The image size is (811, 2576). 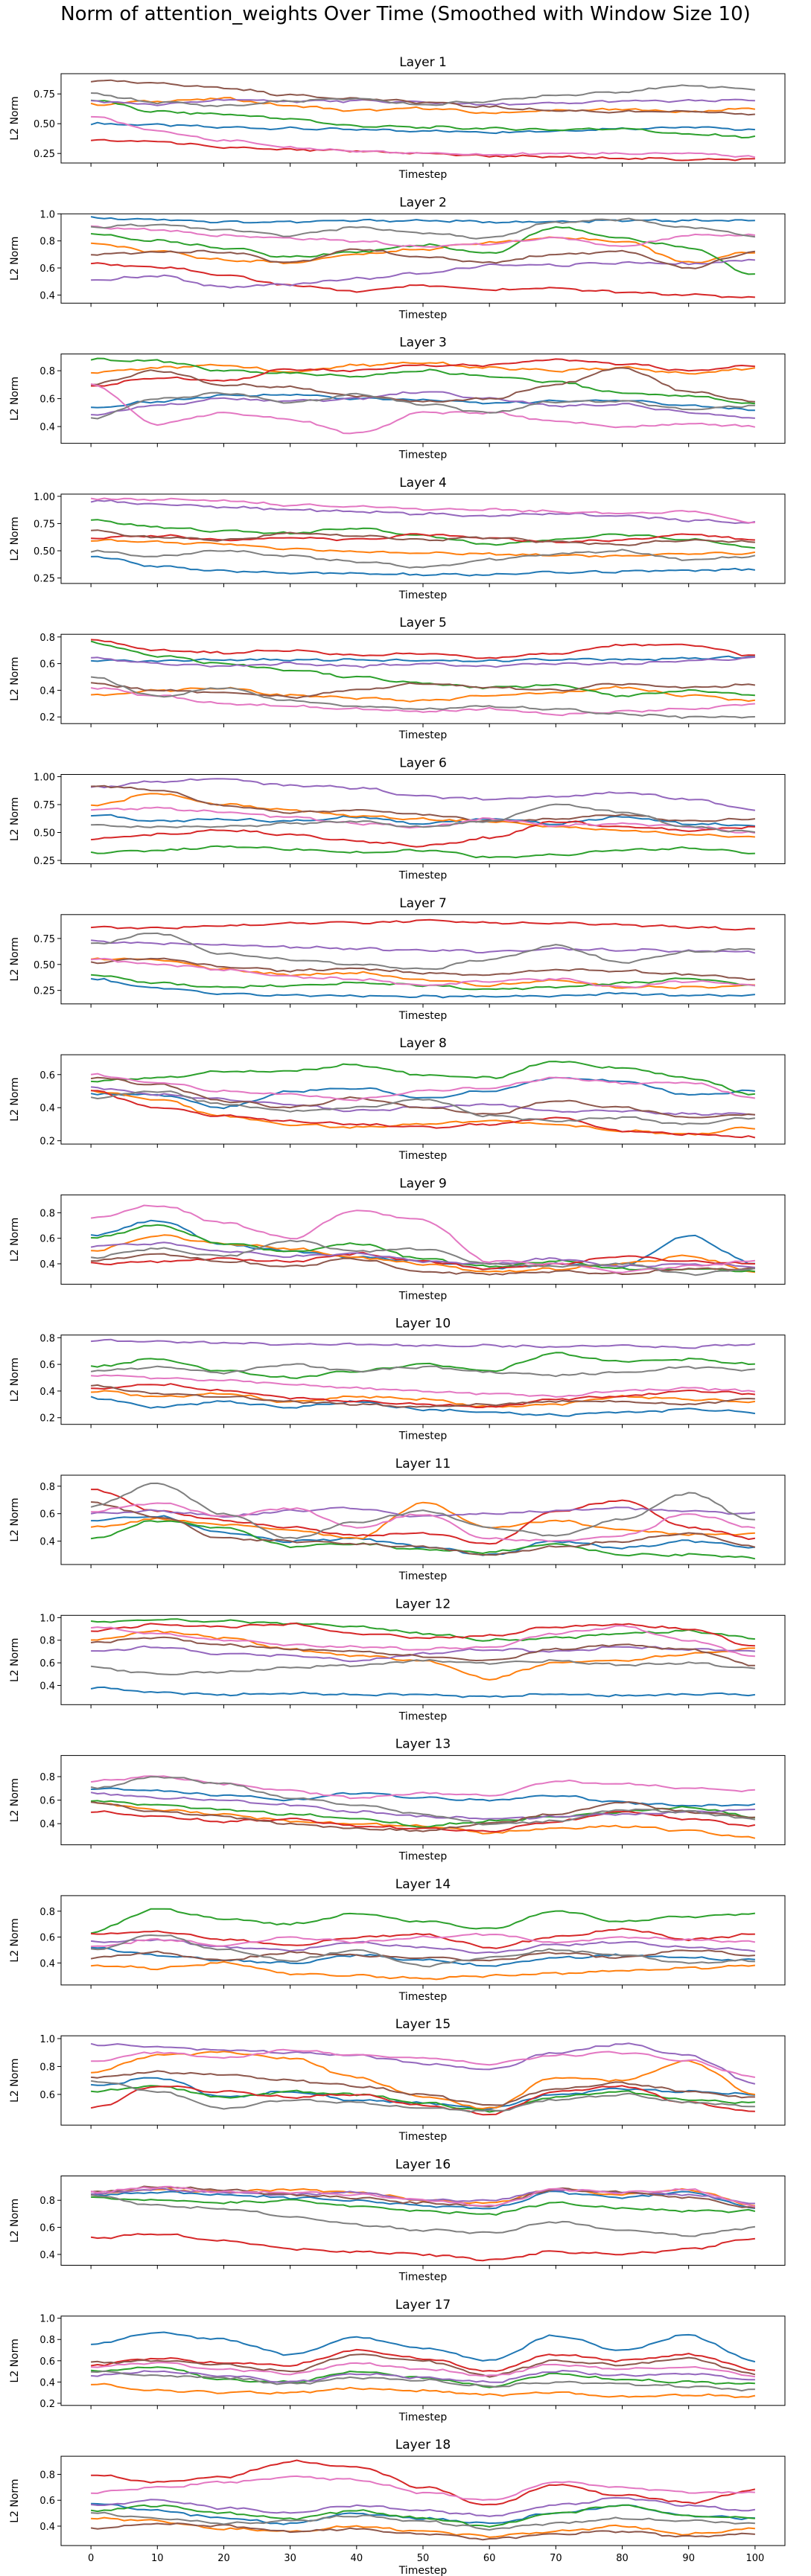 I want to click on layer-panel: Layer 5 0.2 0.4 0.6 0.8 L2 Norm Timestep, so click(x=397, y=678).